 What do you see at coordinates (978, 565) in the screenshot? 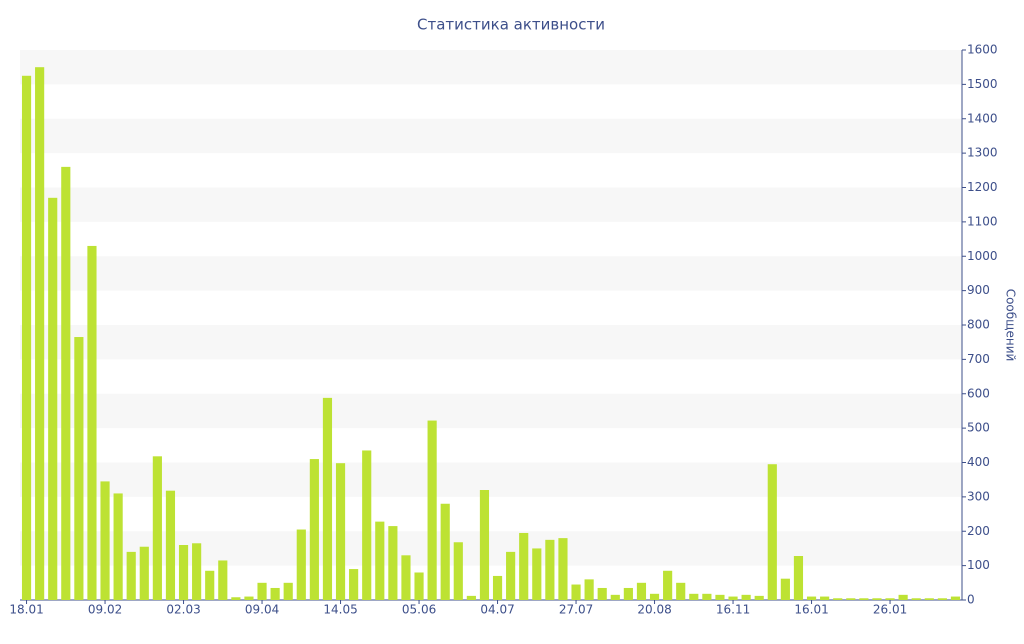
I see `y-tick-label: 100` at bounding box center [978, 565].